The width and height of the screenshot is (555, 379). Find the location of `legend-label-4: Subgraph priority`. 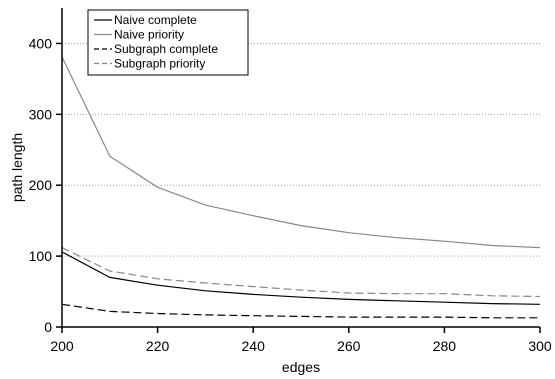

legend-label-4: Subgraph priority is located at coordinates (159, 64).